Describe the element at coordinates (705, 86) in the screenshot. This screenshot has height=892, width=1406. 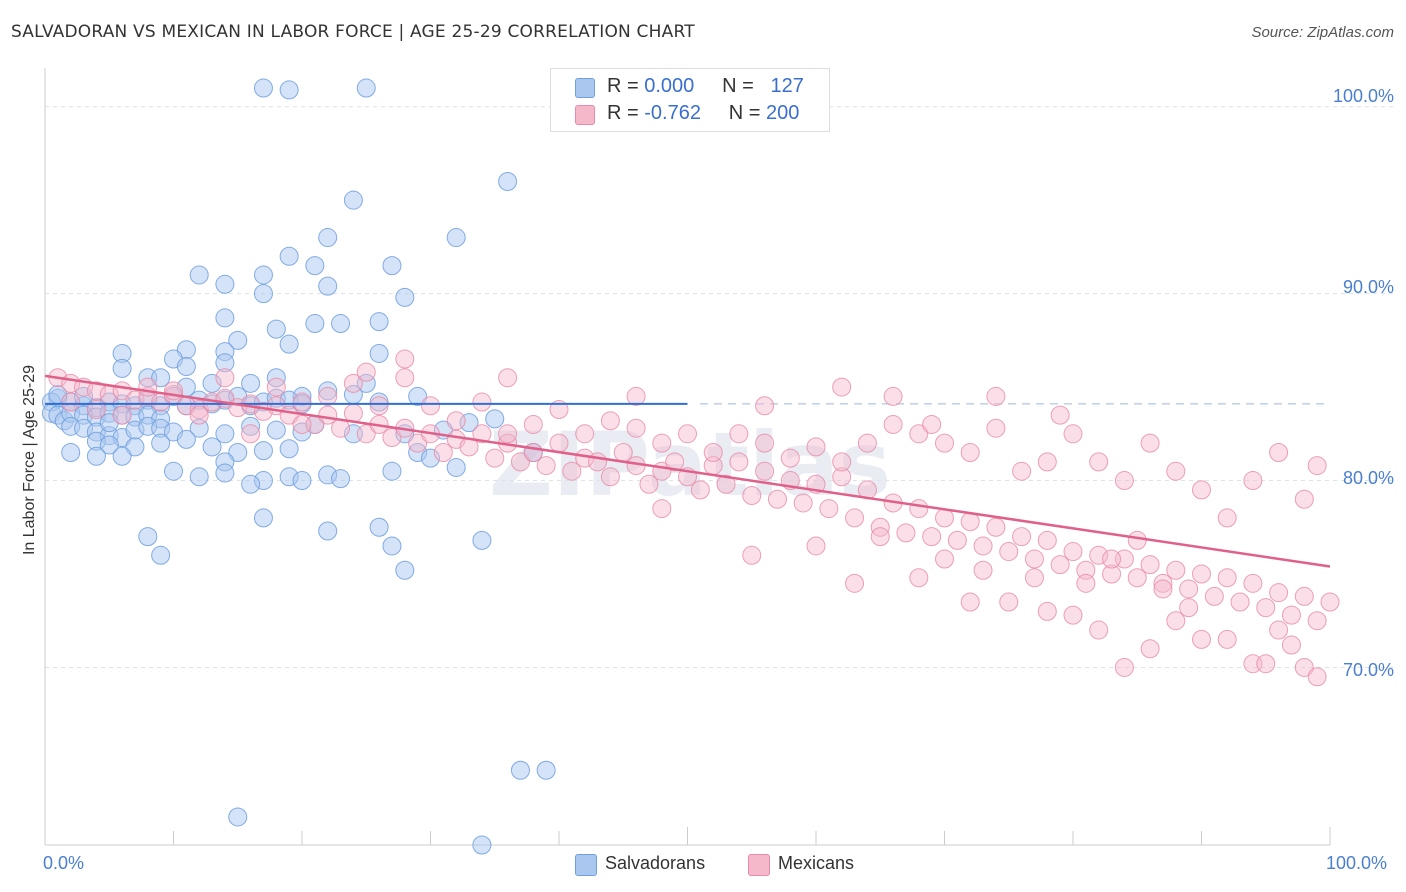
I see `legend-text: R = 0.000 N = 127` at that location.